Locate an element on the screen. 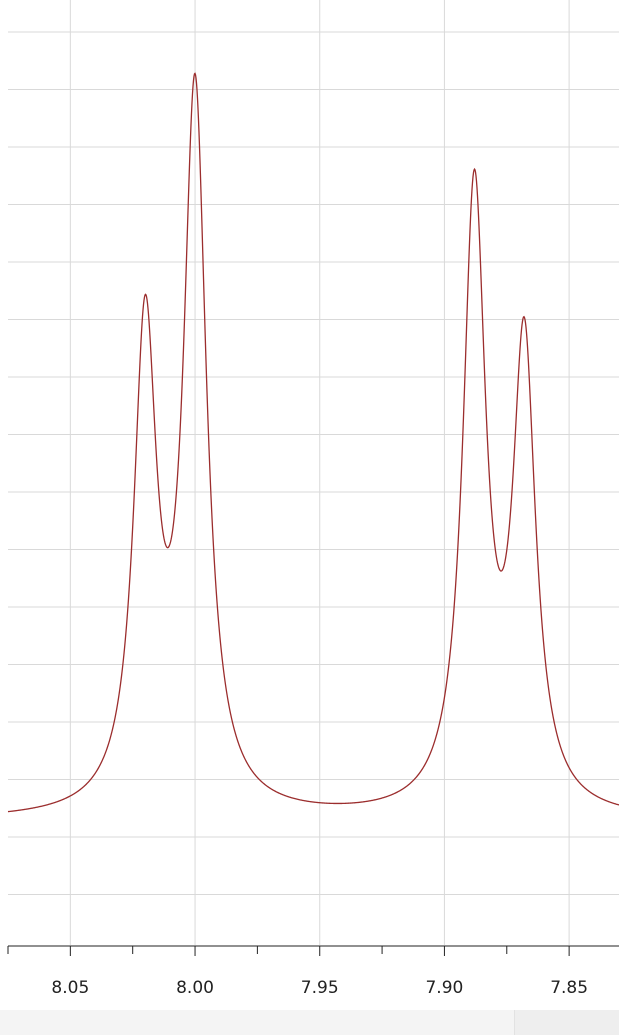  x-tick-label: 7.95 is located at coordinates (320, 988).